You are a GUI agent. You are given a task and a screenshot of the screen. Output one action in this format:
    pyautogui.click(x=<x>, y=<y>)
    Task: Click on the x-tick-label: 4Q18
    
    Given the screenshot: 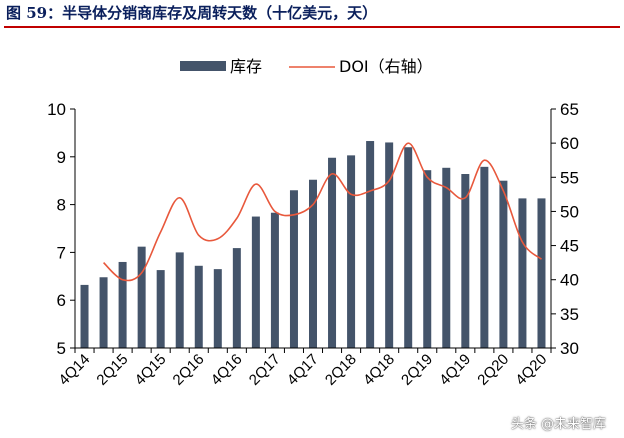 What is the action you would take?
    pyautogui.click(x=379, y=370)
    